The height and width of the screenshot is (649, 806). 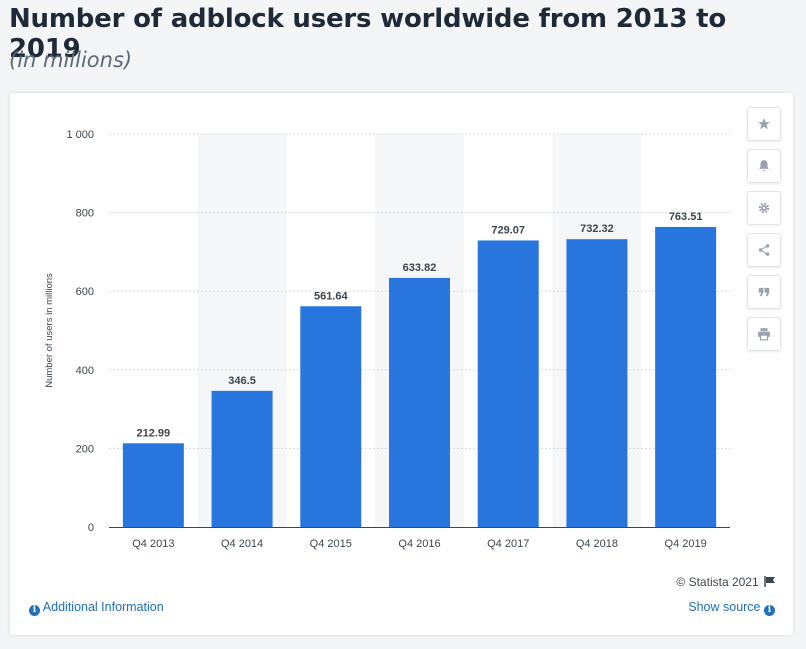 What do you see at coordinates (331, 296) in the screenshot?
I see `data-label: 561.64` at bounding box center [331, 296].